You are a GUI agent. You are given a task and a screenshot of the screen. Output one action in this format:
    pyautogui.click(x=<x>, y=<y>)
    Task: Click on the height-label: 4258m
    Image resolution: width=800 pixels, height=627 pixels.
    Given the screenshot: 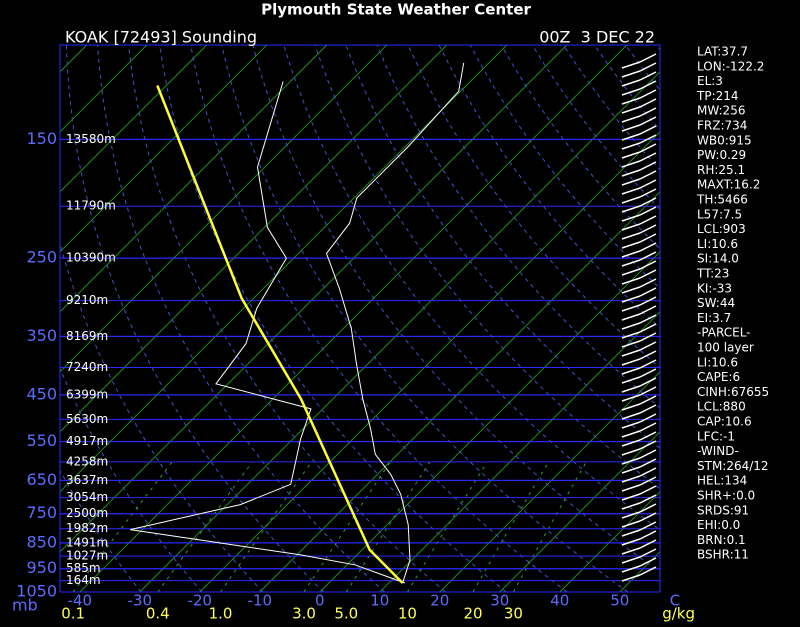 What is the action you would take?
    pyautogui.click(x=87, y=461)
    